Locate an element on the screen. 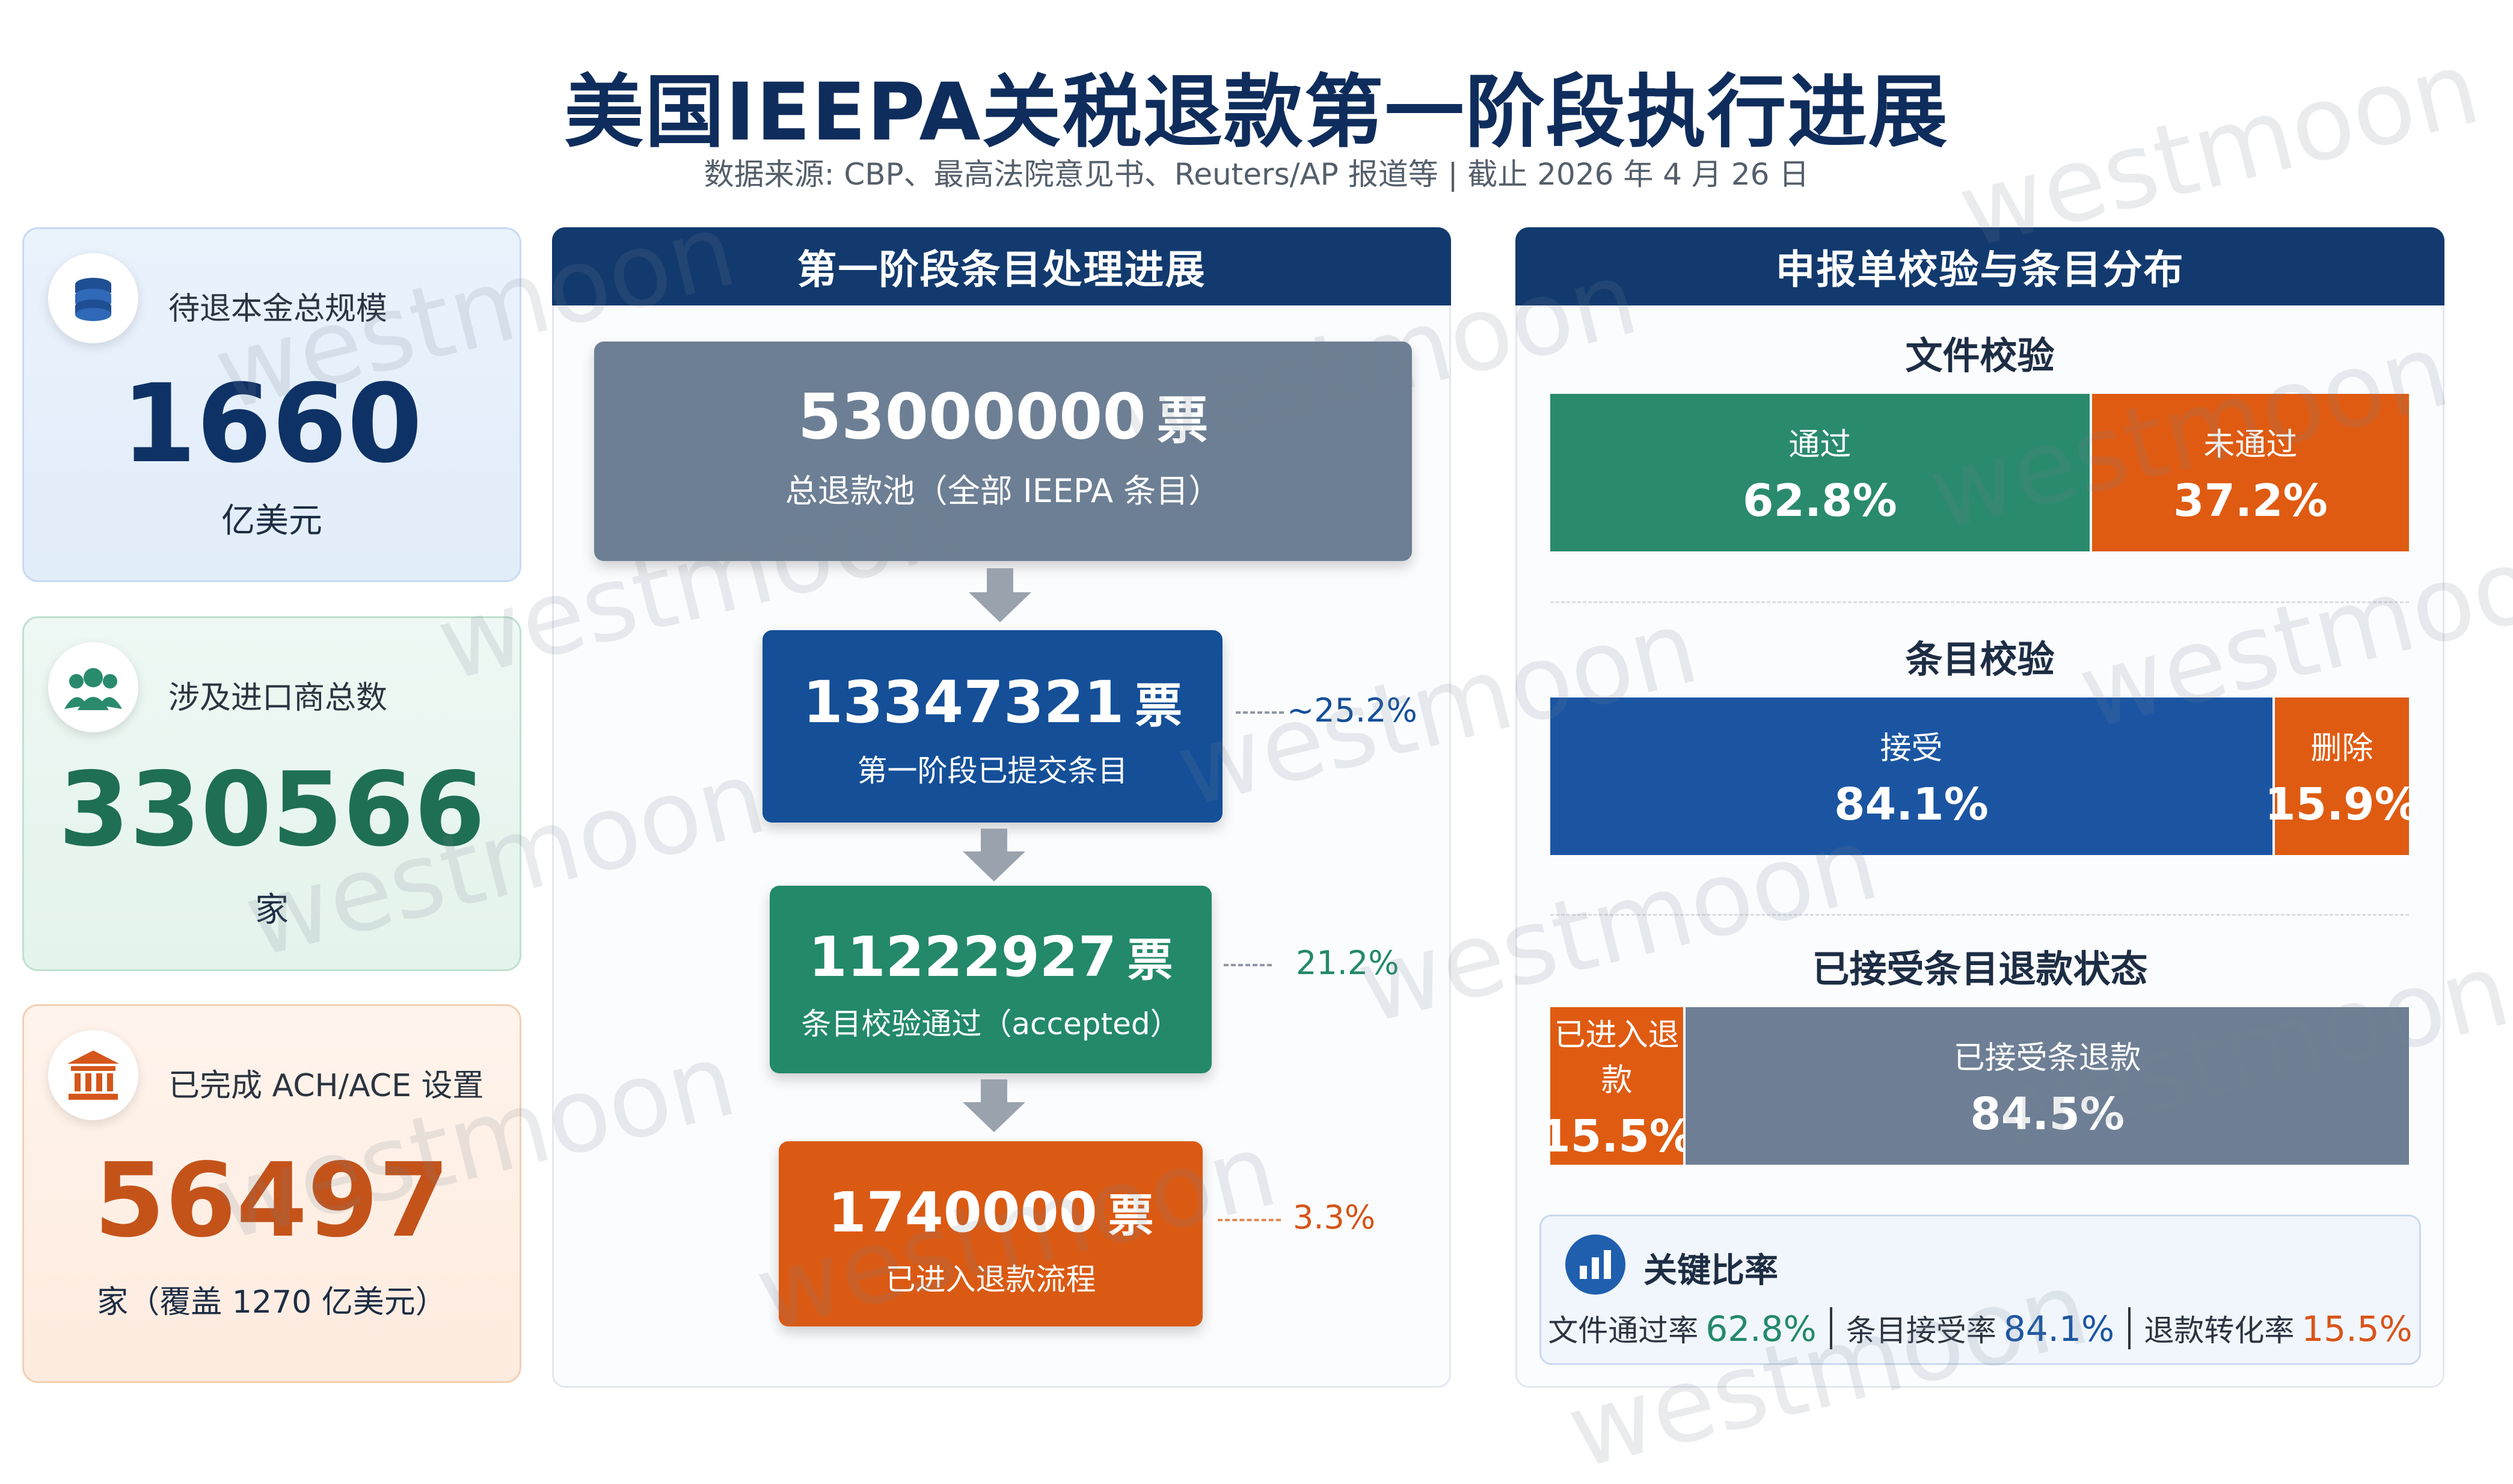  ratio-item: 退款转化率 15.5% is located at coordinates (2278, 1329).